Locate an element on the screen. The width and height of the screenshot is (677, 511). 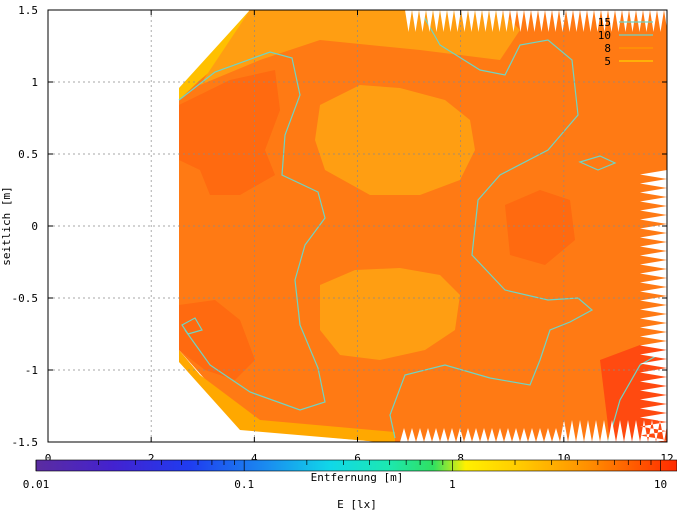
y-tick-label: 0.5 is located at coordinates (28, 154).